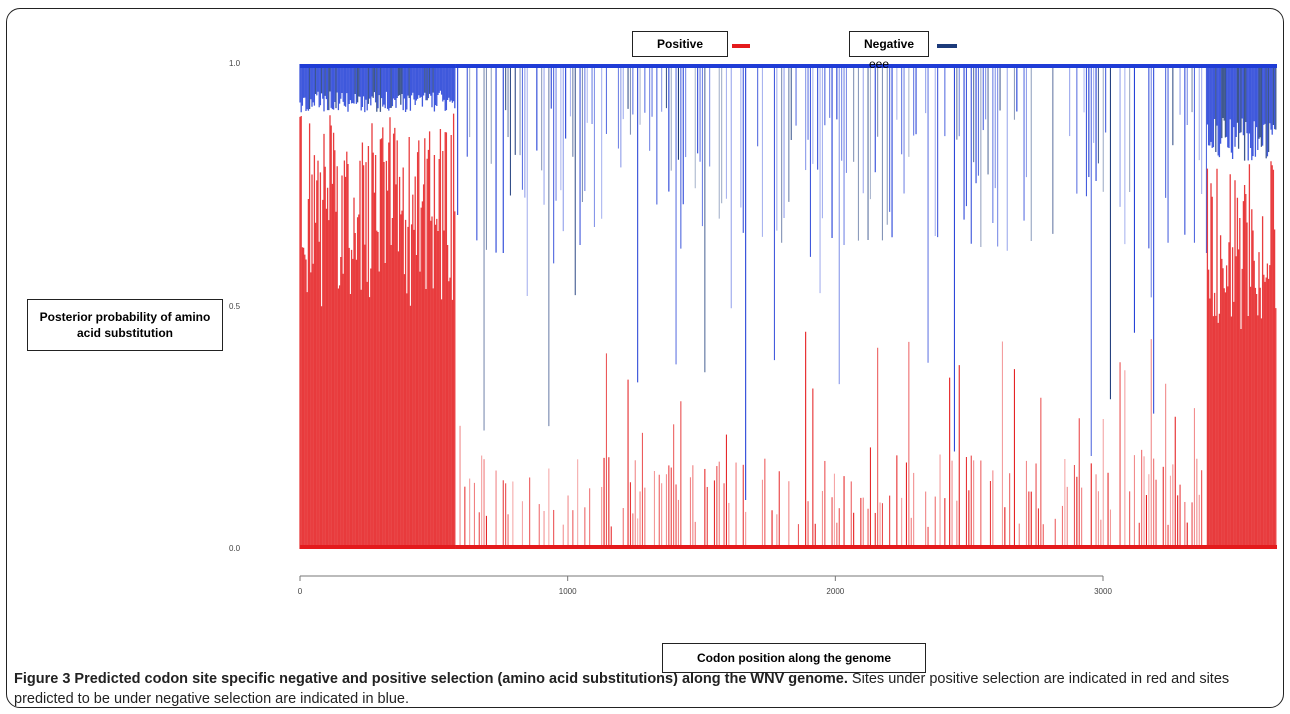 This screenshot has width=1290, height=714. What do you see at coordinates (701, 578) in the screenshot?
I see `x-axis` at bounding box center [701, 578].